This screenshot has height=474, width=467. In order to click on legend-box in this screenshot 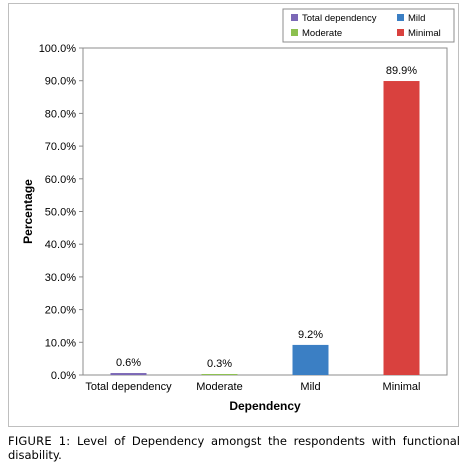, I will do `click(368, 25)`.